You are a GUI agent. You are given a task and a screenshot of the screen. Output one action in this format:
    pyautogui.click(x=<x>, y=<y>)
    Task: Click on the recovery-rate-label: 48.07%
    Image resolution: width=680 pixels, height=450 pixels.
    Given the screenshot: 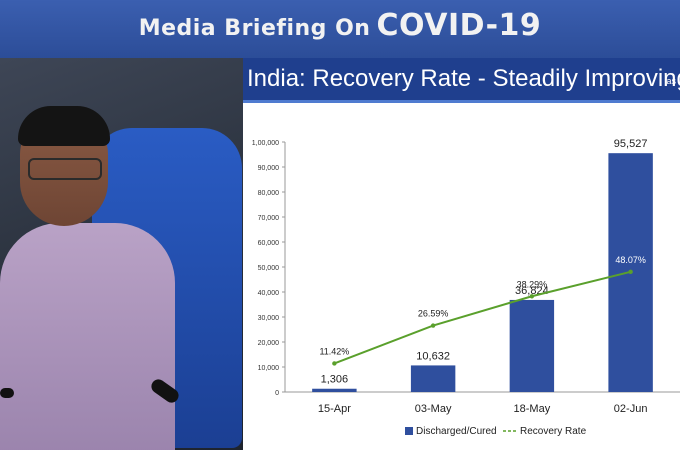 What is the action you would take?
    pyautogui.click(x=630, y=260)
    